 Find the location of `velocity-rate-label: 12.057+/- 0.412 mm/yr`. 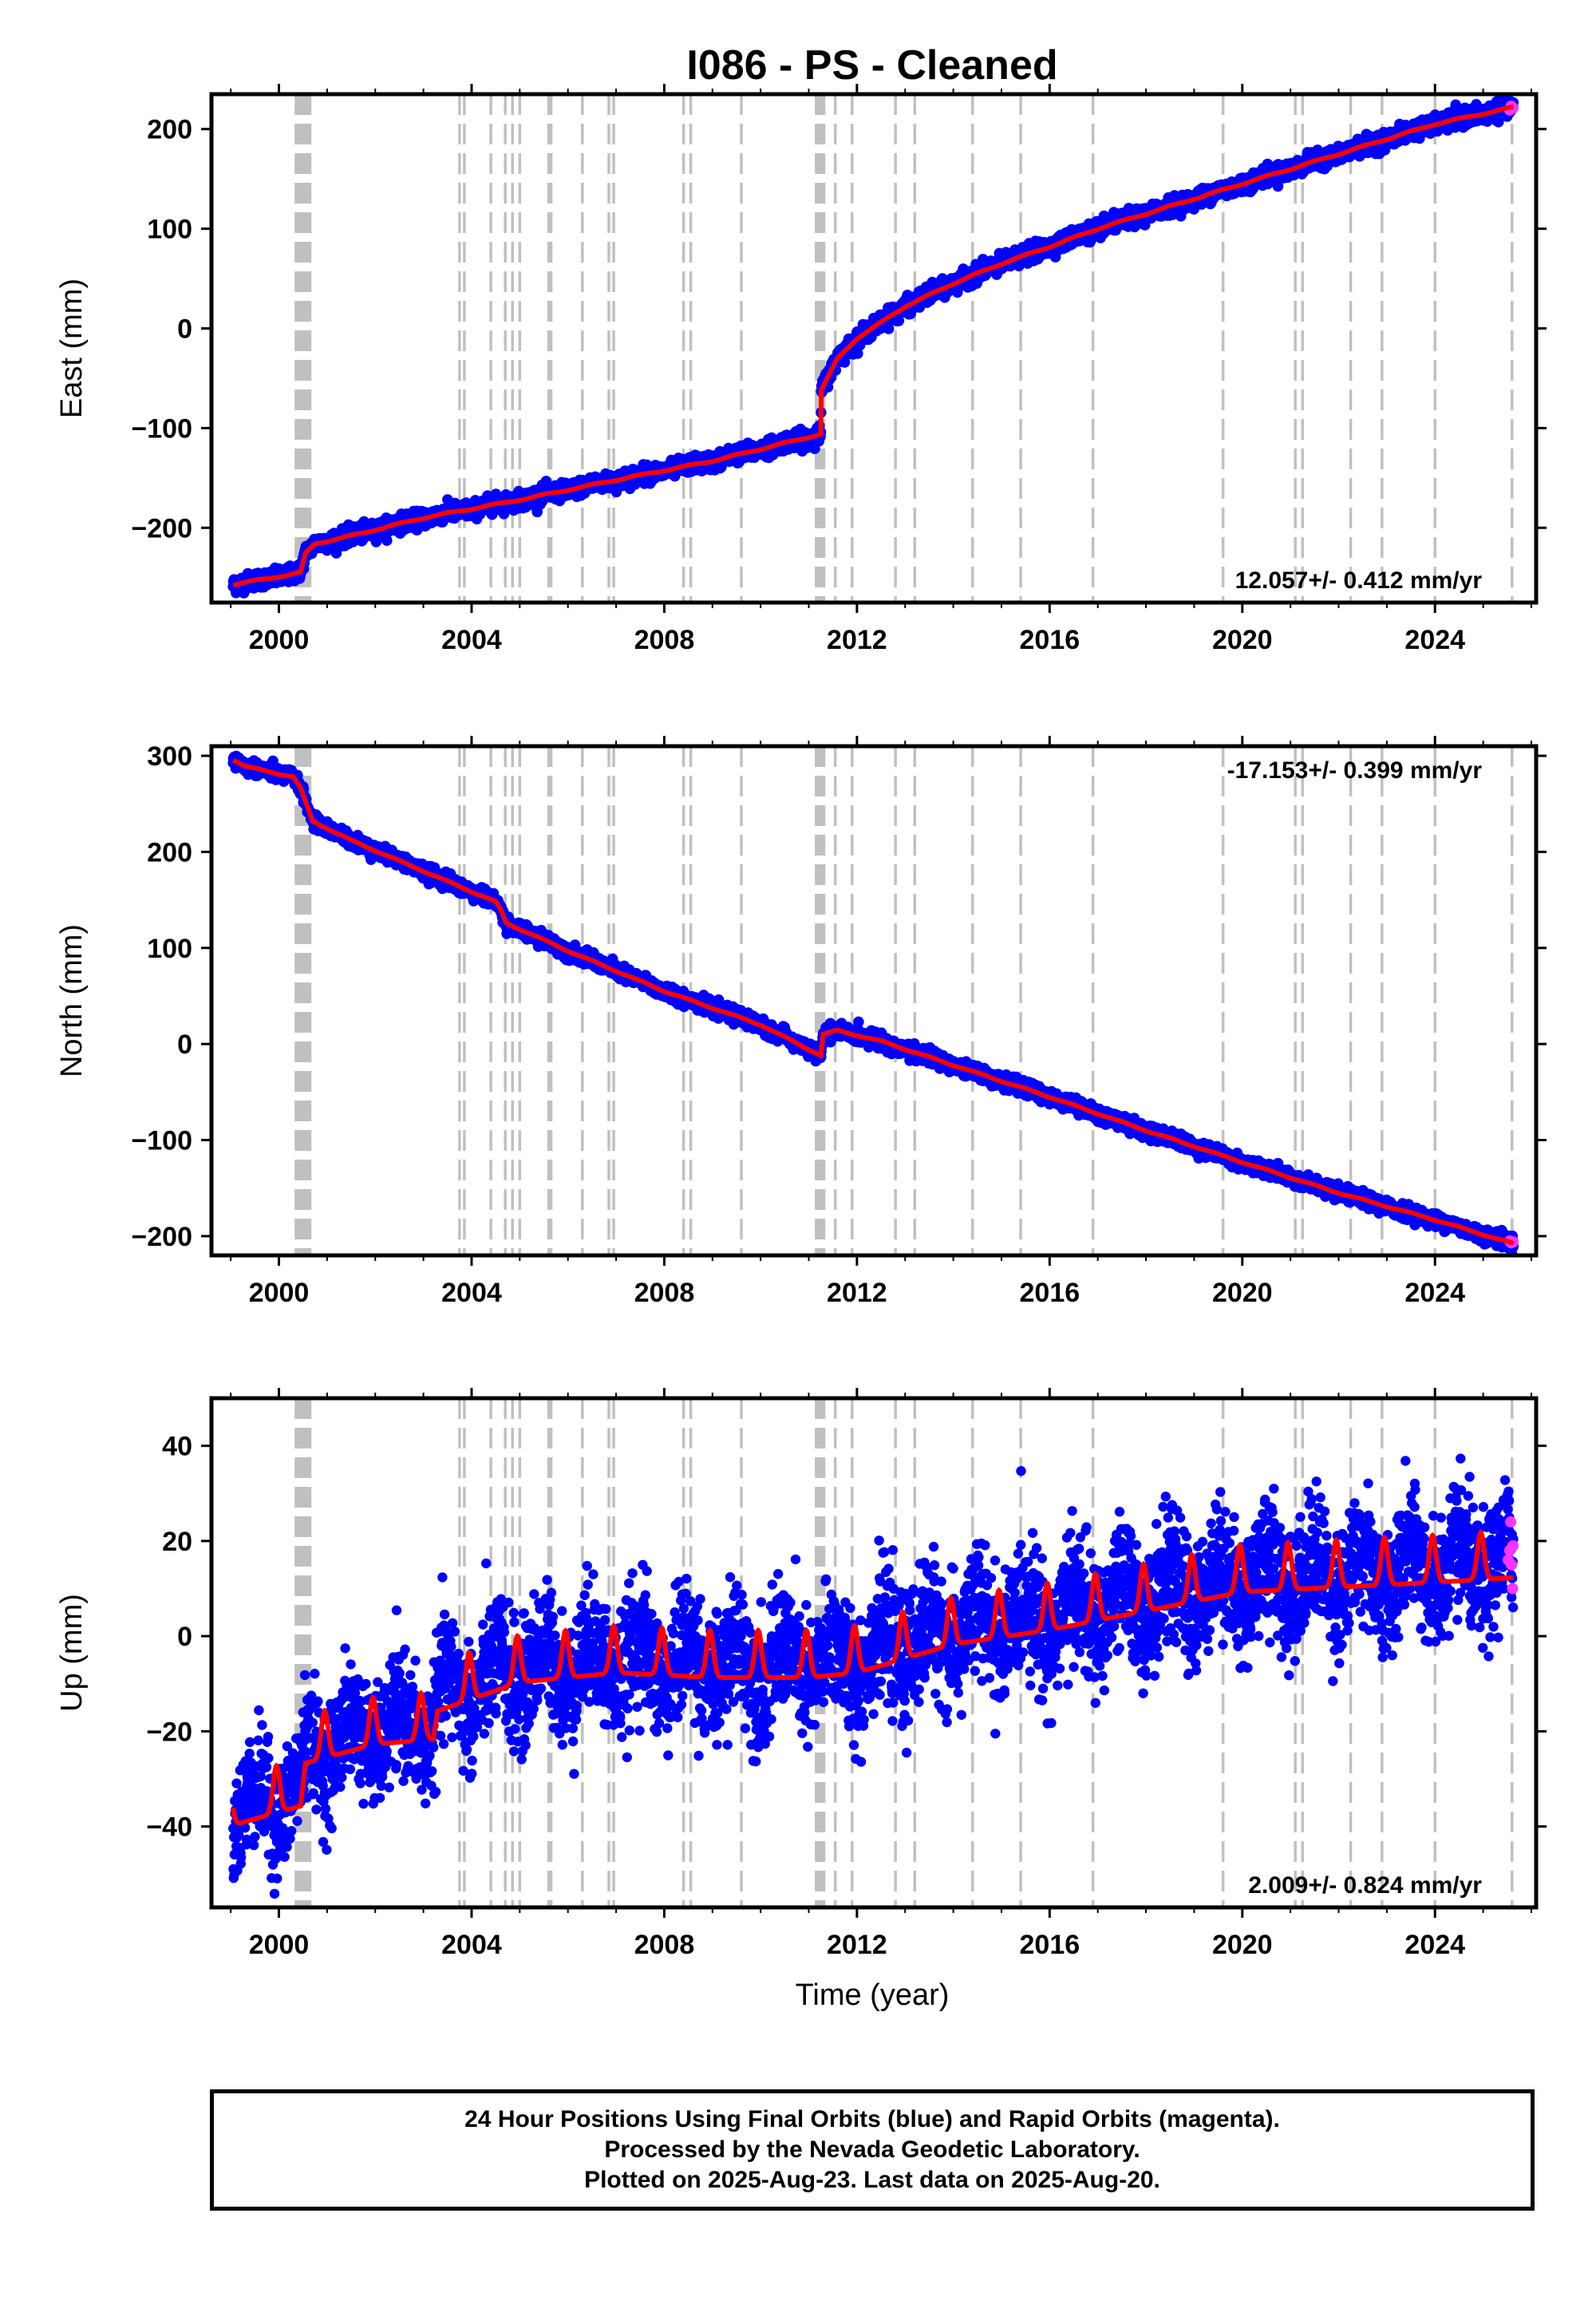

velocity-rate-label: 12.057+/- 0.412 mm/yr is located at coordinates (1359, 580).